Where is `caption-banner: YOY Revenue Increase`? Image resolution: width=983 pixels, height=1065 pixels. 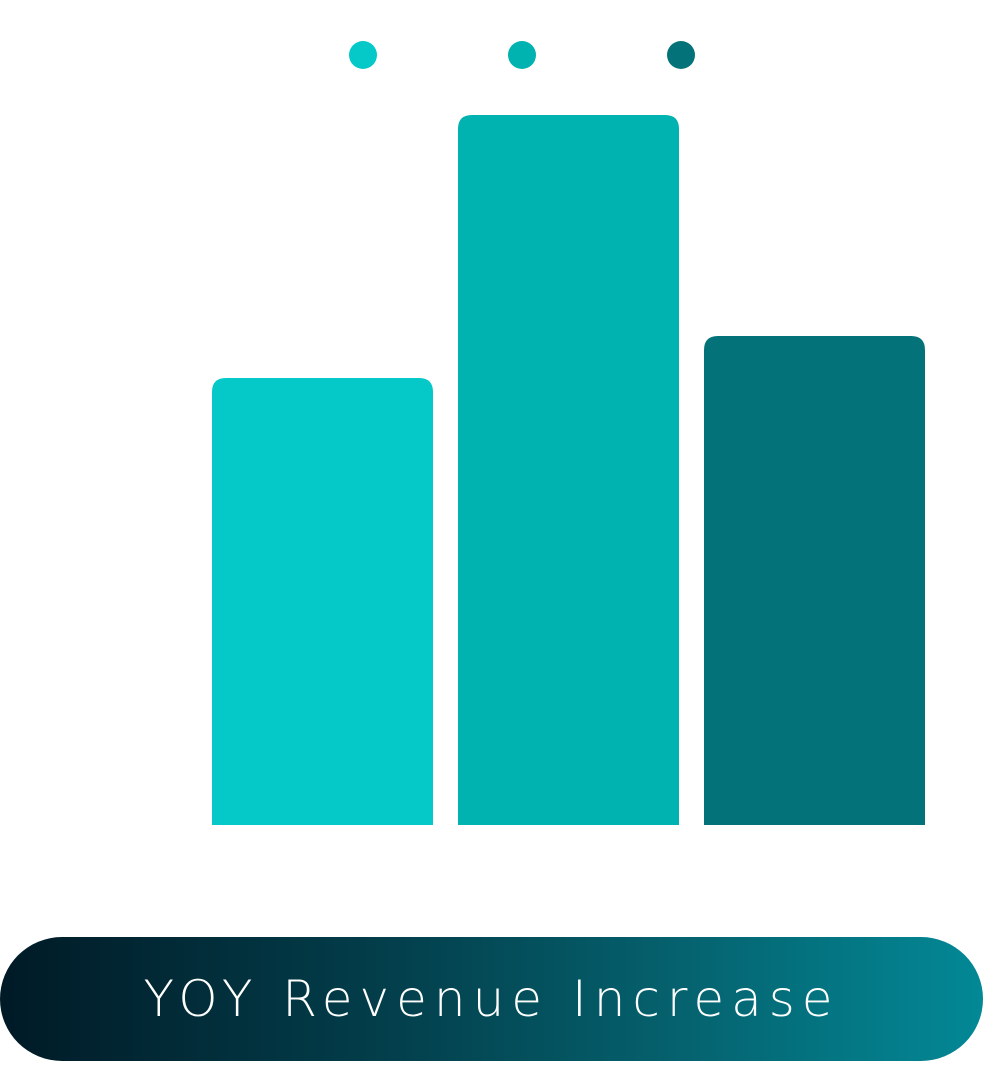 caption-banner: YOY Revenue Increase is located at coordinates (491, 999).